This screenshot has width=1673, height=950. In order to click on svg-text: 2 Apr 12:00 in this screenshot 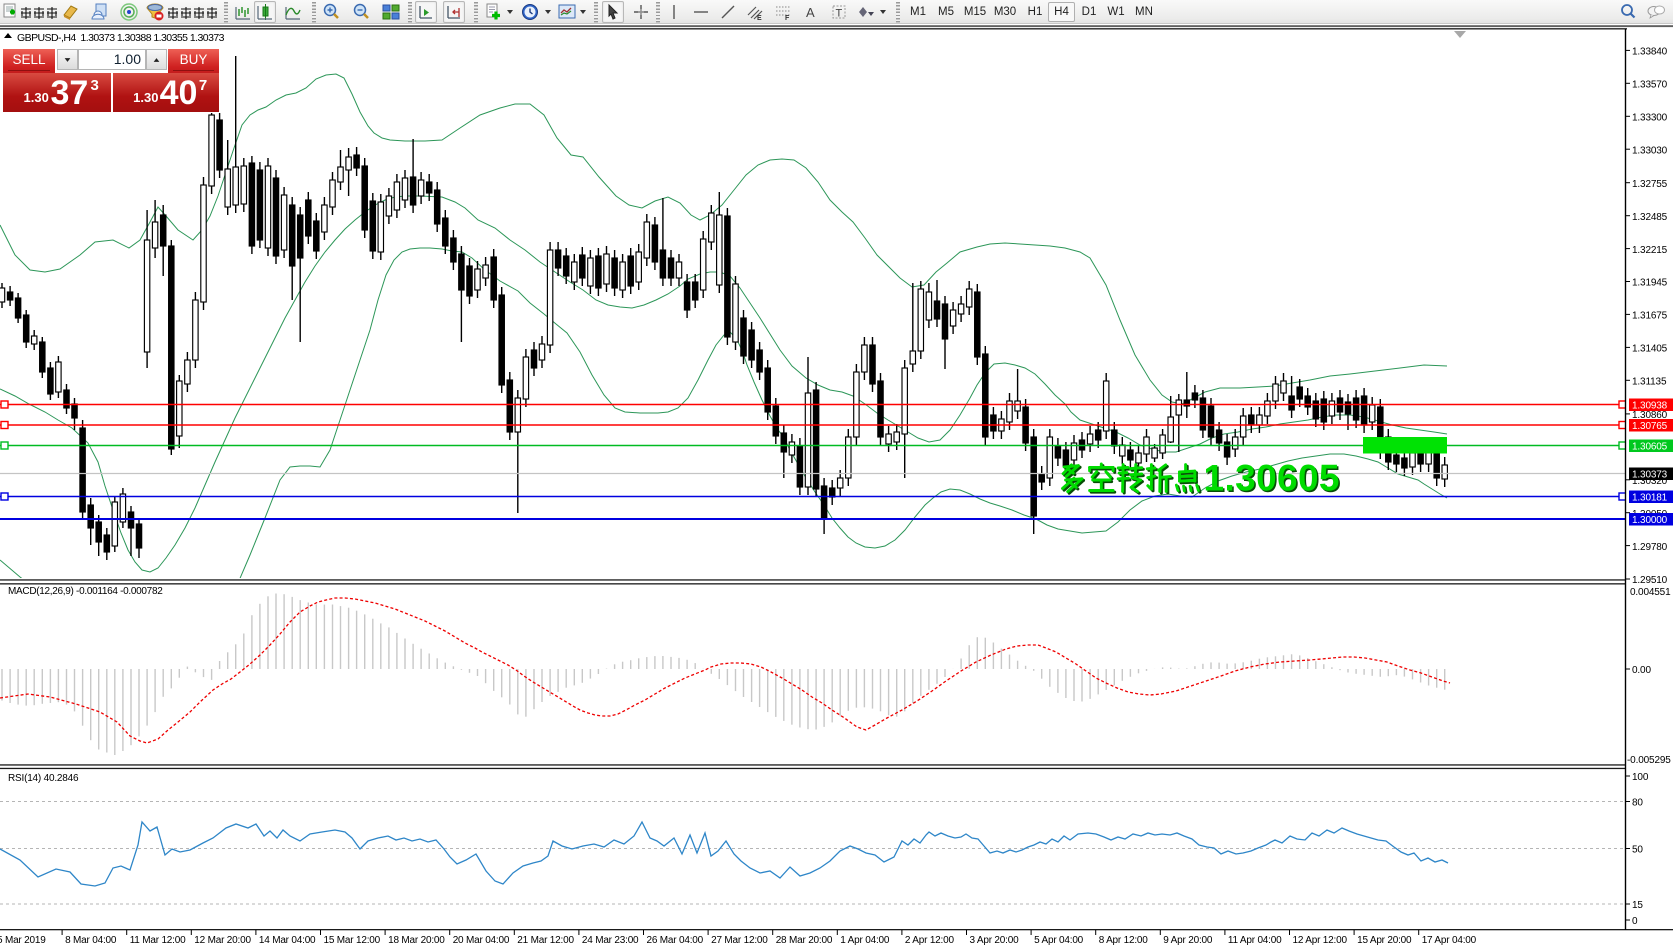, I will do `click(930, 940)`.